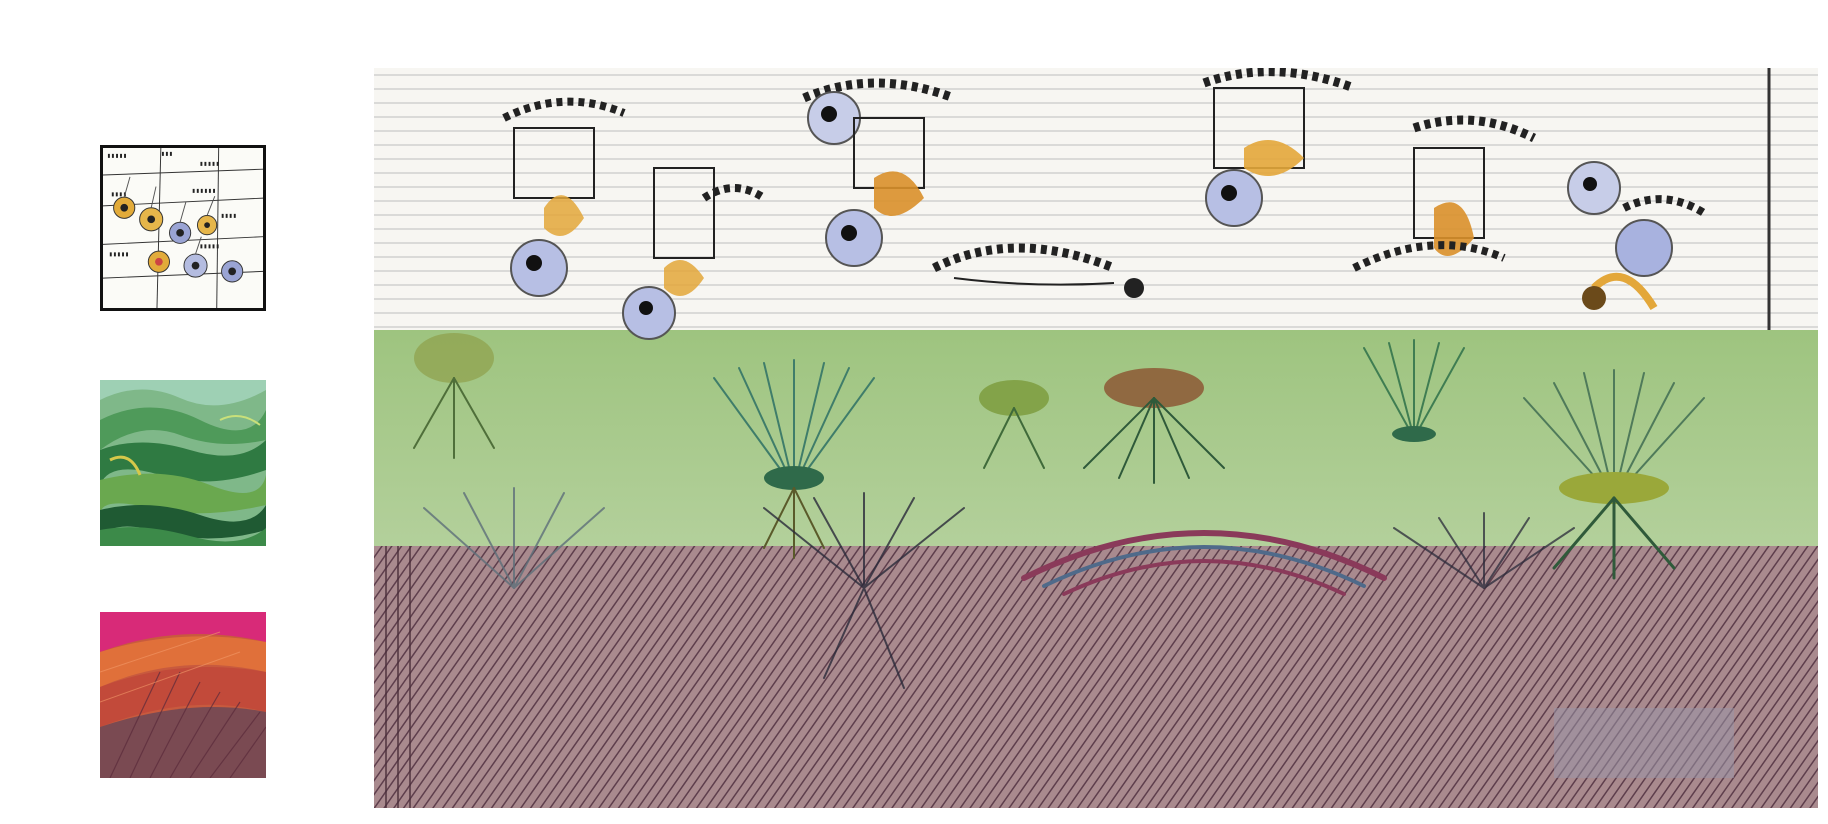 The width and height of the screenshot is (1828, 824). I want to click on strokes-thumbnail-art, so click(183, 695).